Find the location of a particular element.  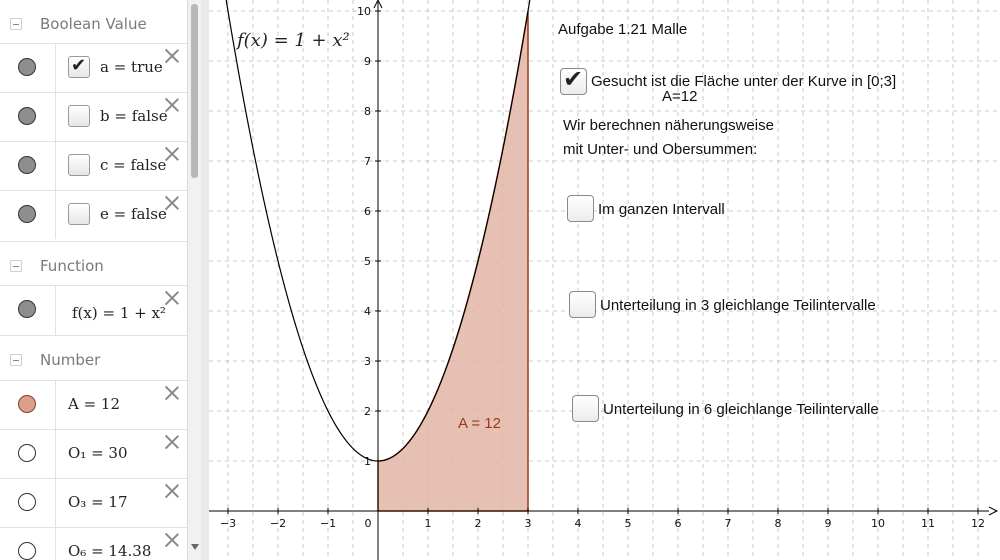

checkbox-whole-interval is located at coordinates (580, 208).